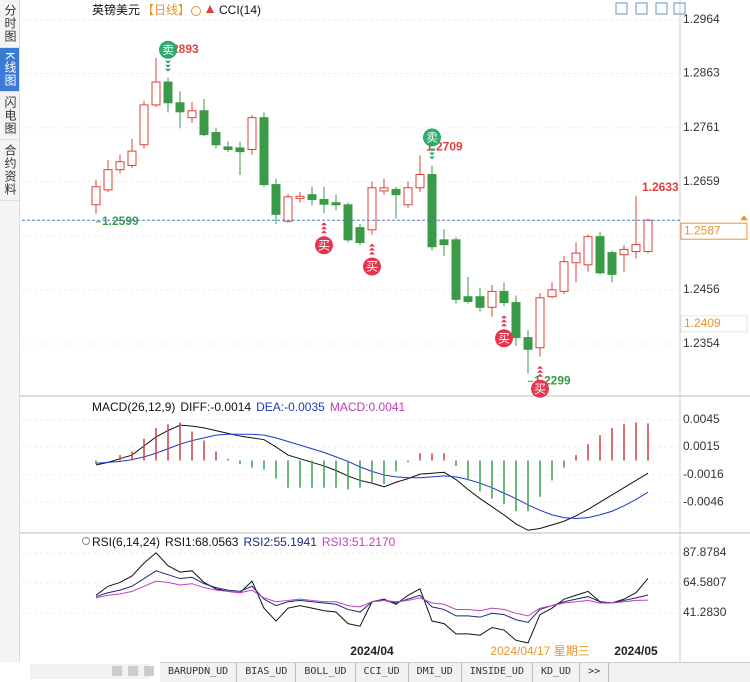 The height and width of the screenshot is (682, 750). Describe the element at coordinates (256, 542) in the screenshot. I see `legend-name: RSI2` at that location.